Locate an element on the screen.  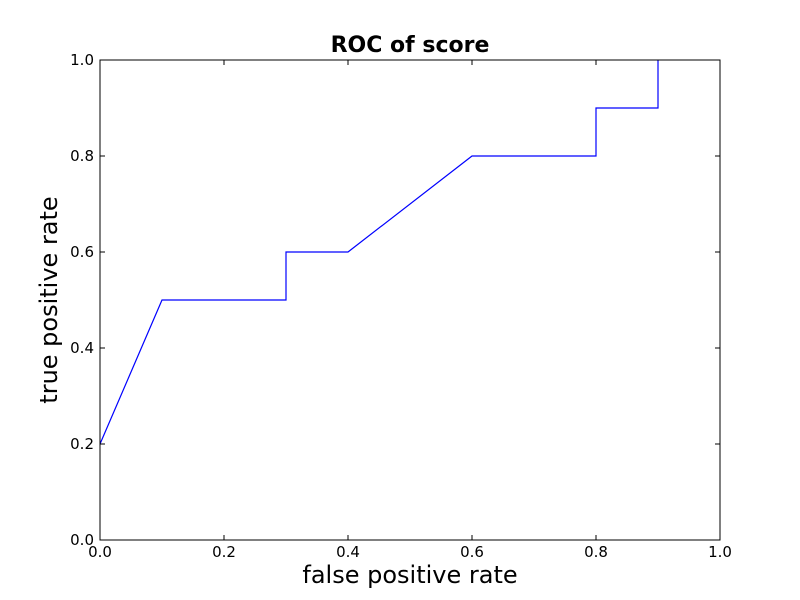
y-tick-label: 0.2 is located at coordinates (82, 444).